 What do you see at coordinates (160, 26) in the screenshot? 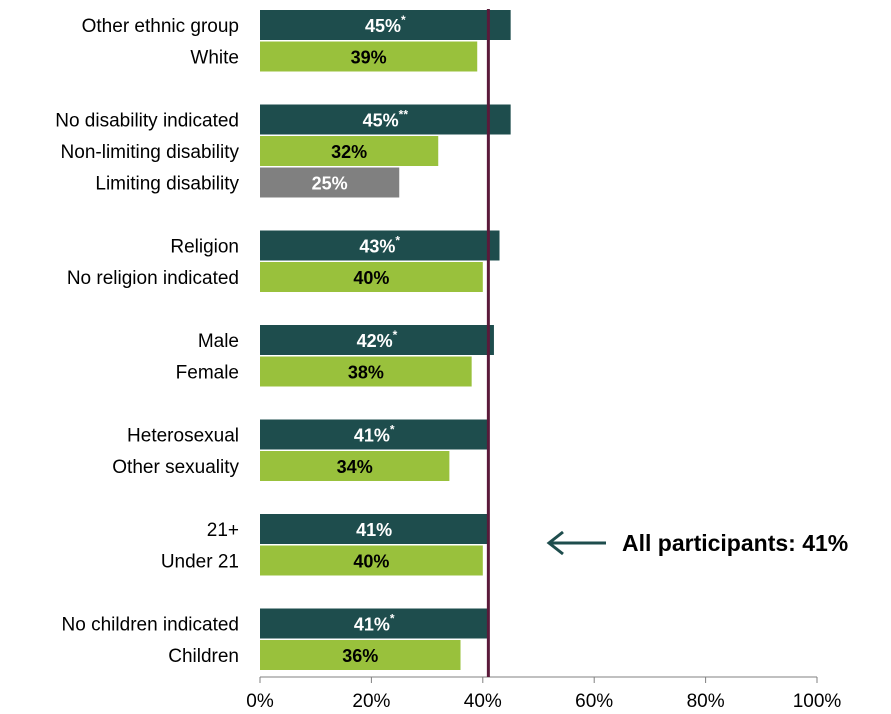
I see `category-label: Other ethnic group` at bounding box center [160, 26].